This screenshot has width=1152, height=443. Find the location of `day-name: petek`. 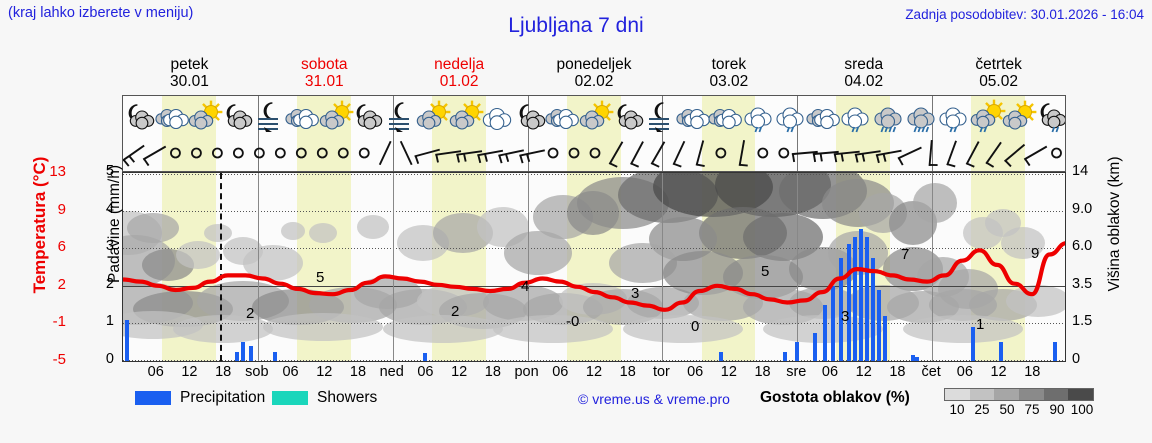

day-name: petek is located at coordinates (189, 64).